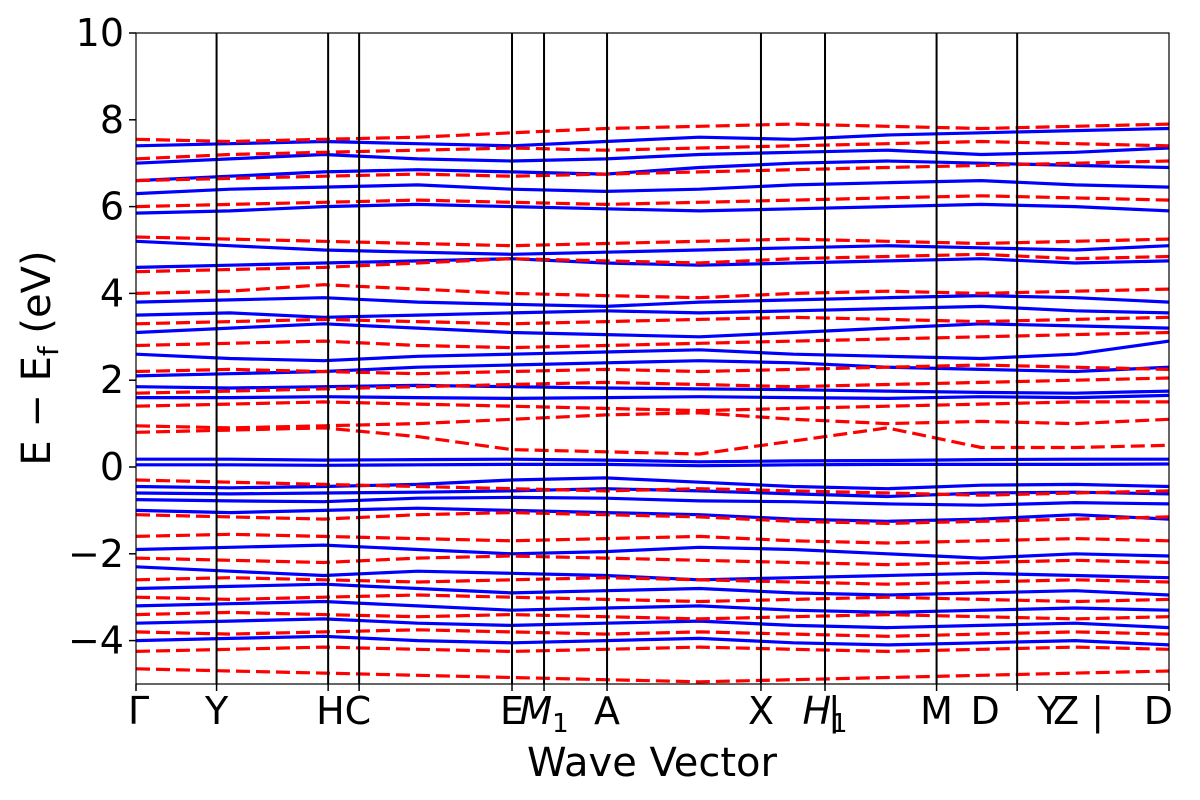 The image size is (1200, 800). What do you see at coordinates (652, 763) in the screenshot?
I see `x-axis-title: Wave Vector` at bounding box center [652, 763].